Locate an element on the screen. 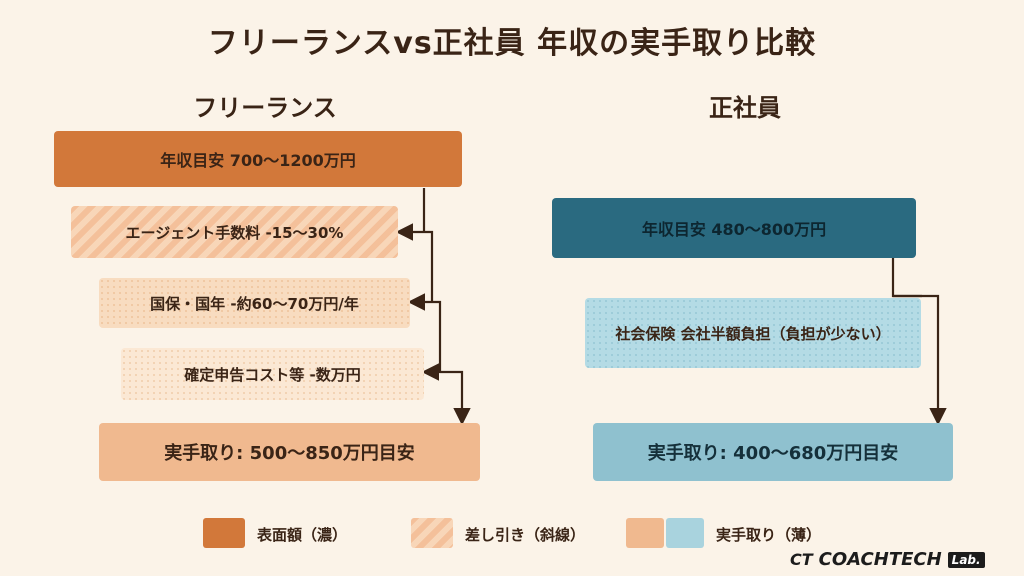 This screenshot has width=1024, height=576. legend-swatch-net-freelance is located at coordinates (645, 533).